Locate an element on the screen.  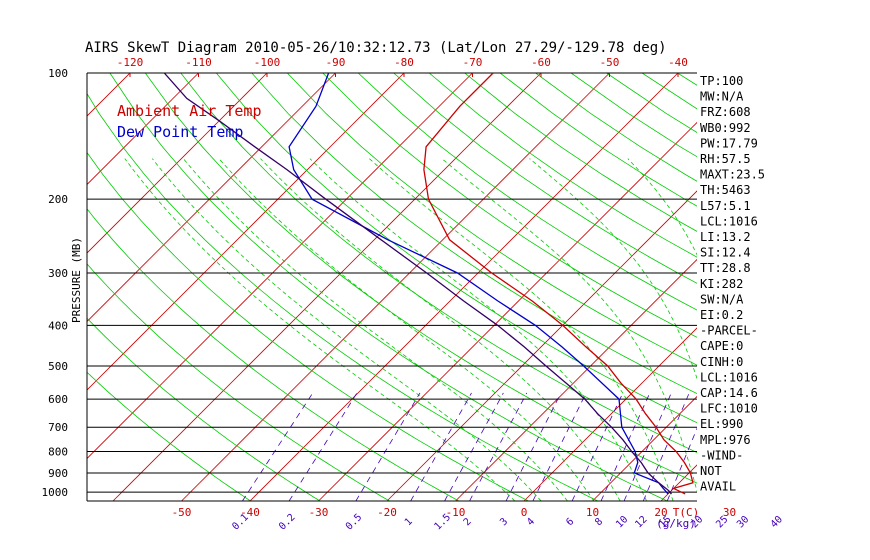
mixing-ratio-tick-label: 1 is located at coordinates (409, 522).